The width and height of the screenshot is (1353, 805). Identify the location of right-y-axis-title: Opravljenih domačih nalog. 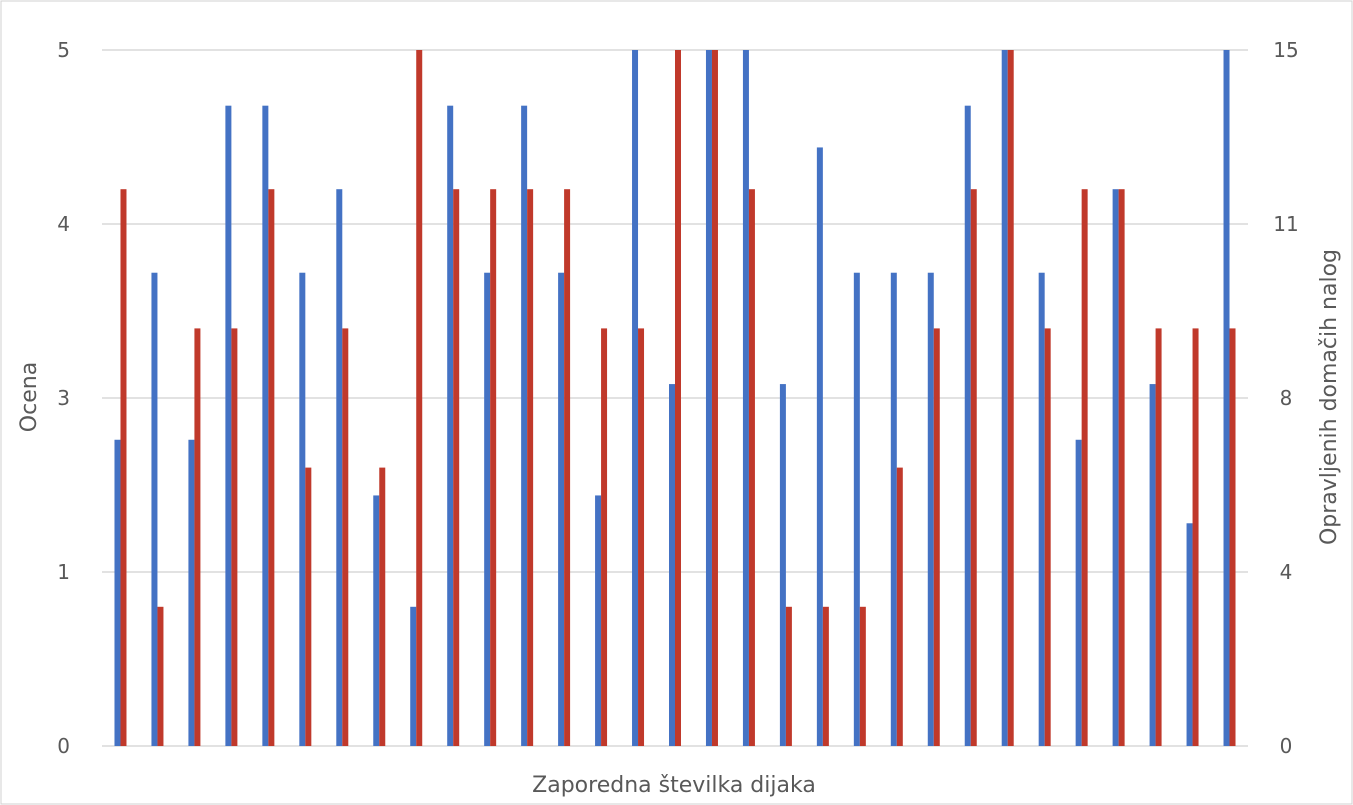
(1329, 397).